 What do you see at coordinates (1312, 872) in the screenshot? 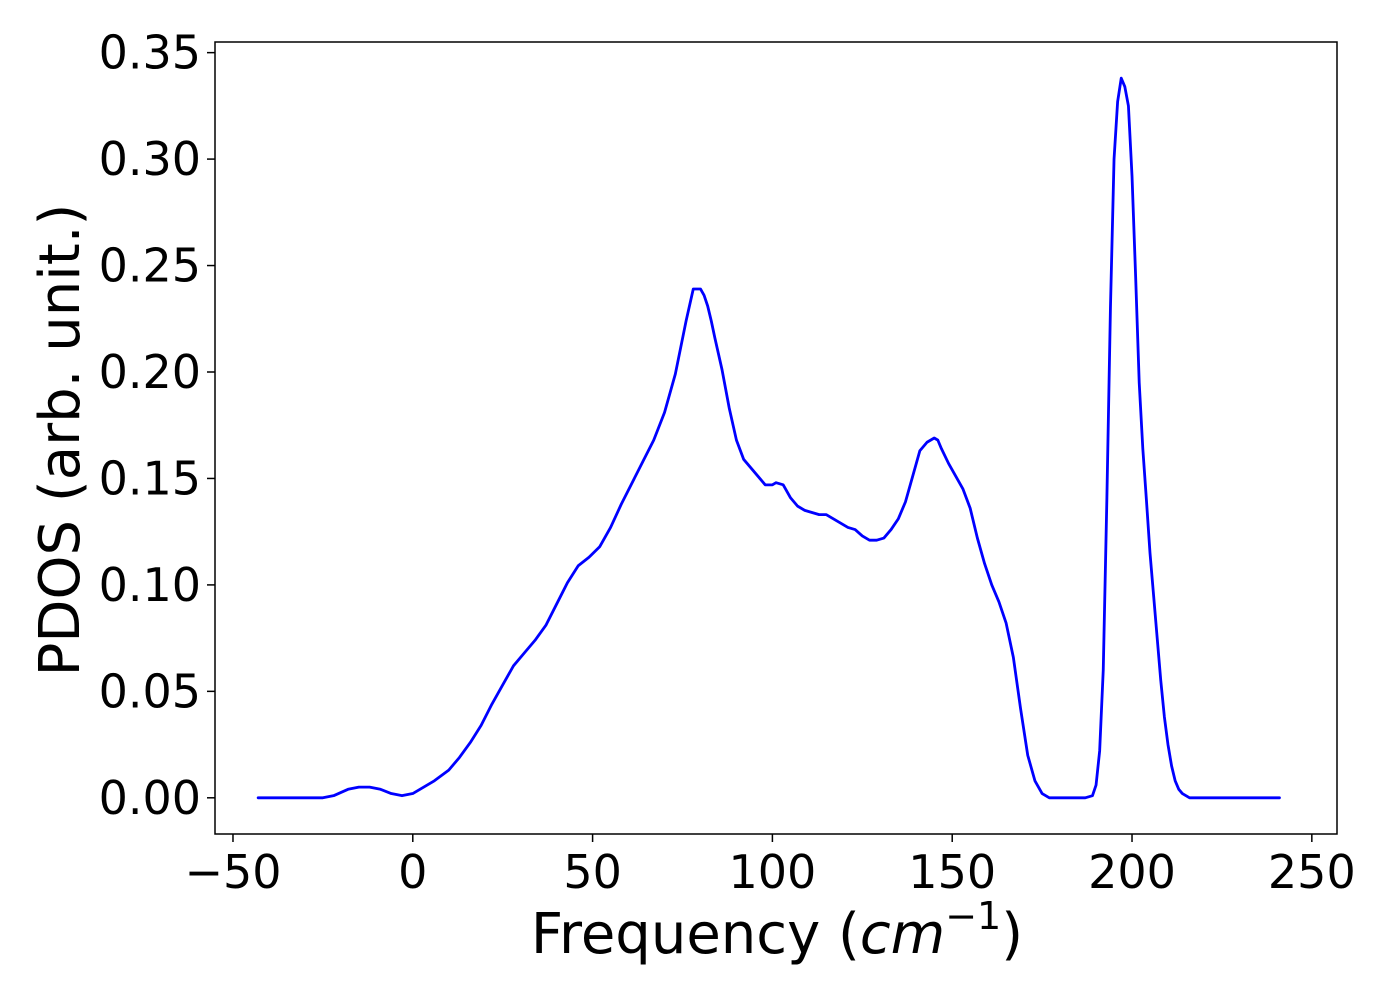
I see `x-tick-label: 250` at bounding box center [1312, 872].